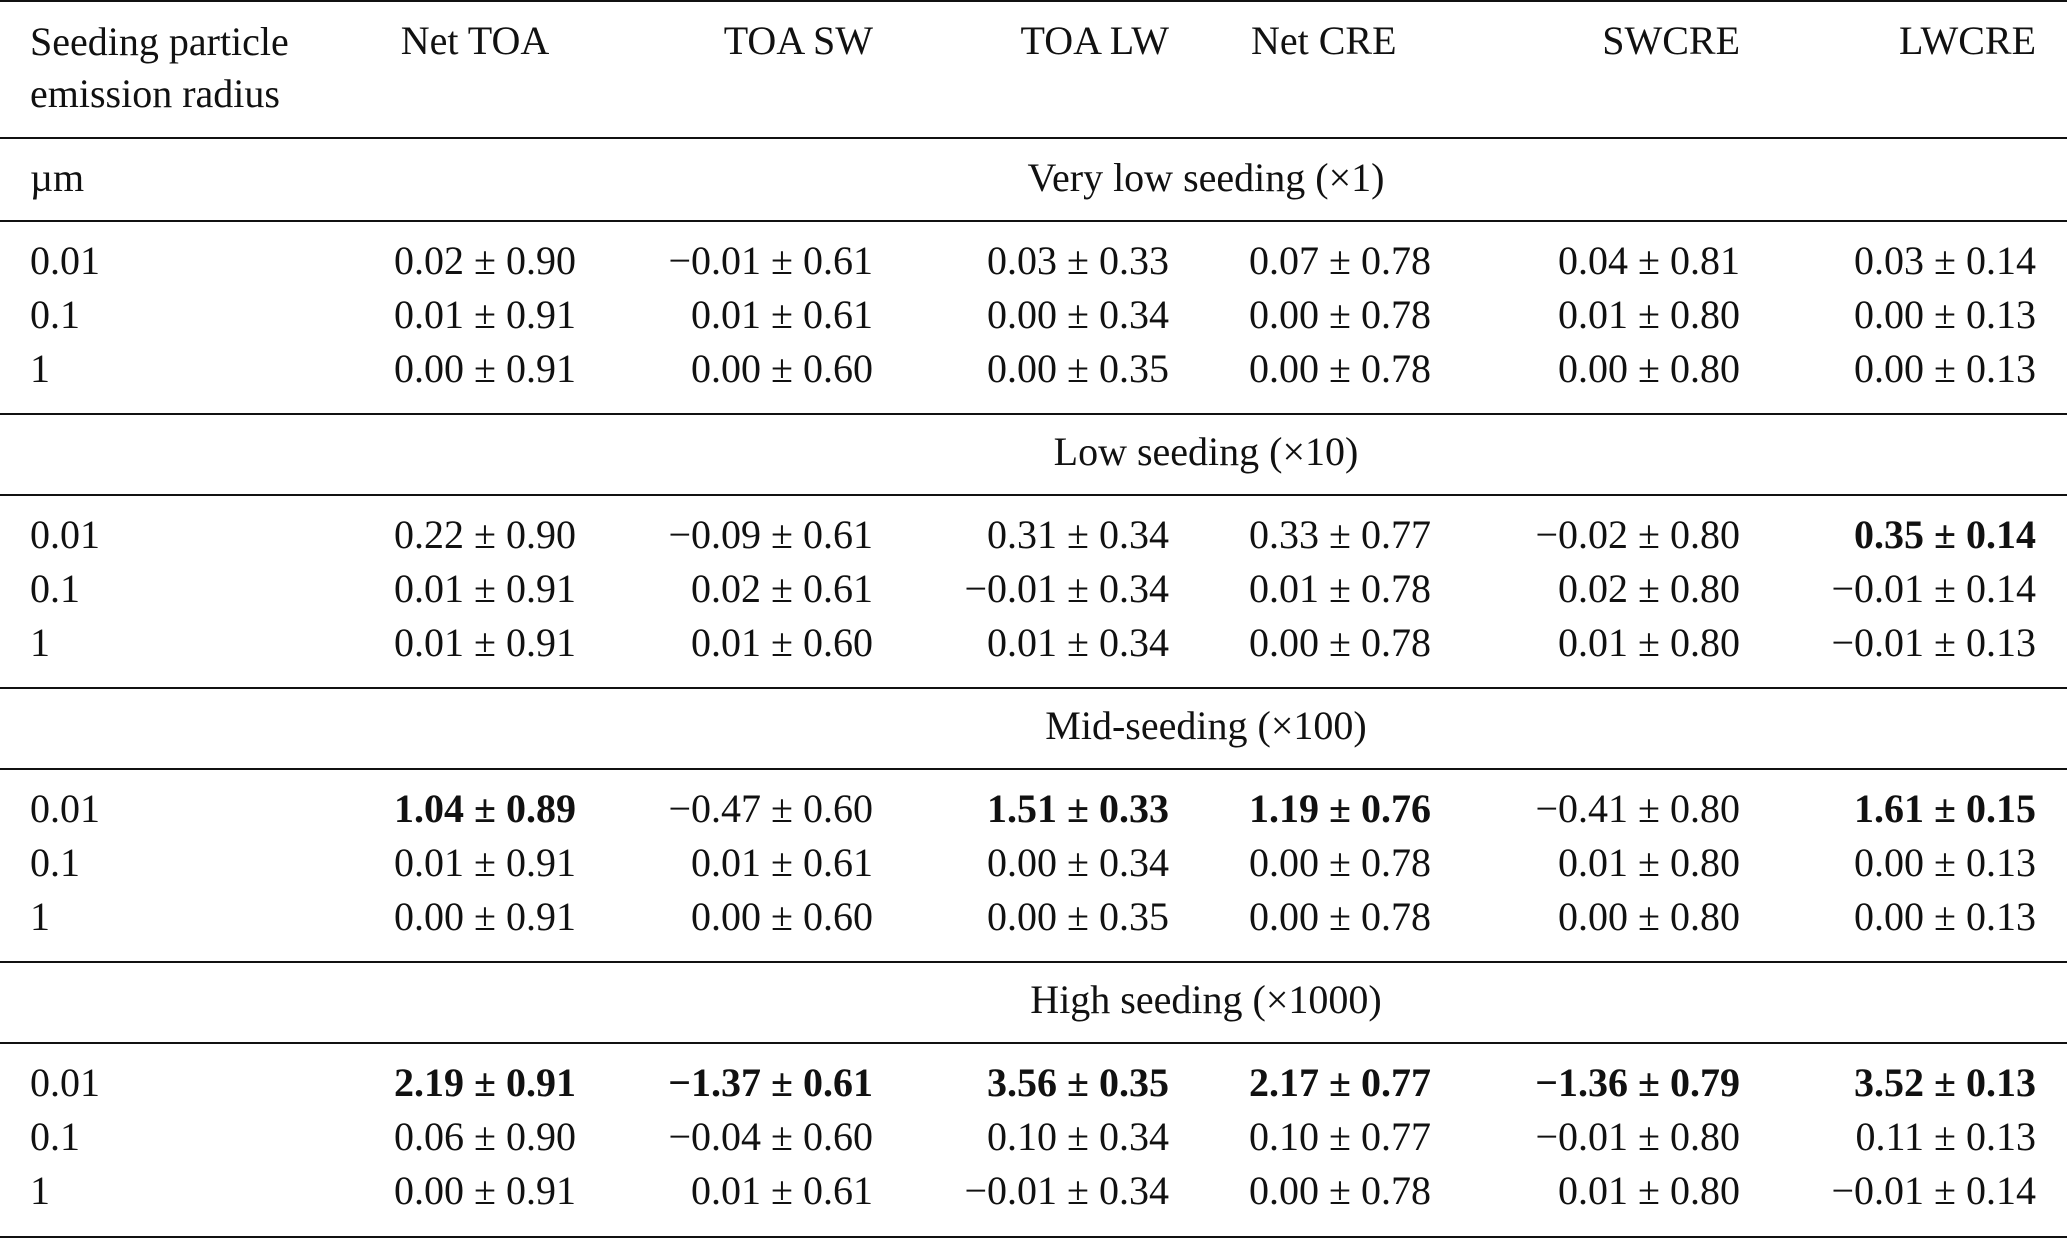  I want to click on cell-value: 0.10 ± 0.77, so click(1340, 1136).